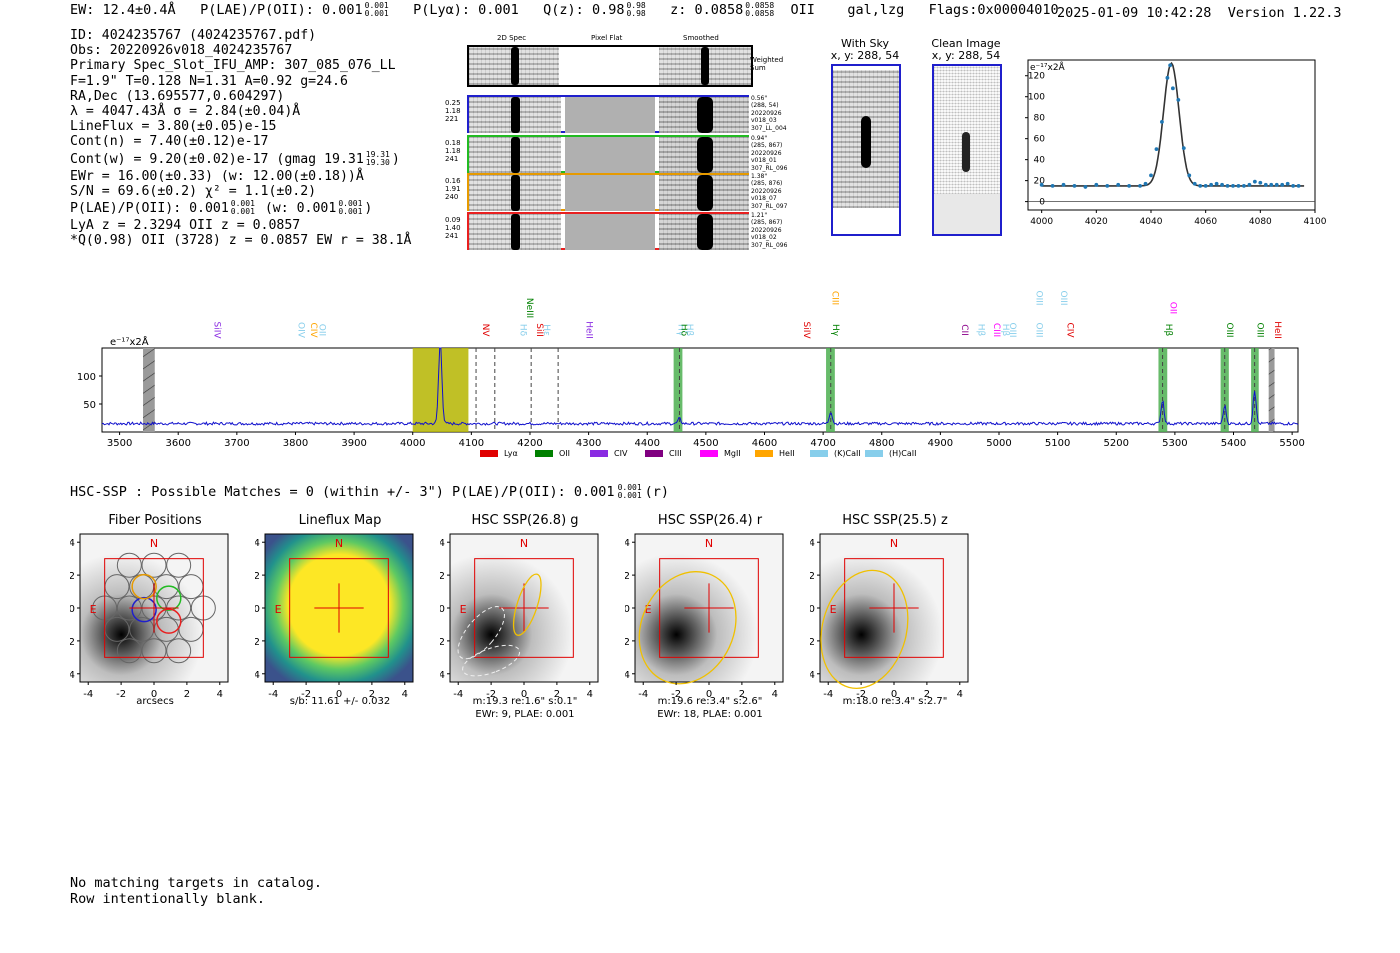 This screenshot has height=953, width=1400. What do you see at coordinates (89, 405) in the screenshot?
I see `full-ytick-label: 50` at bounding box center [89, 405].